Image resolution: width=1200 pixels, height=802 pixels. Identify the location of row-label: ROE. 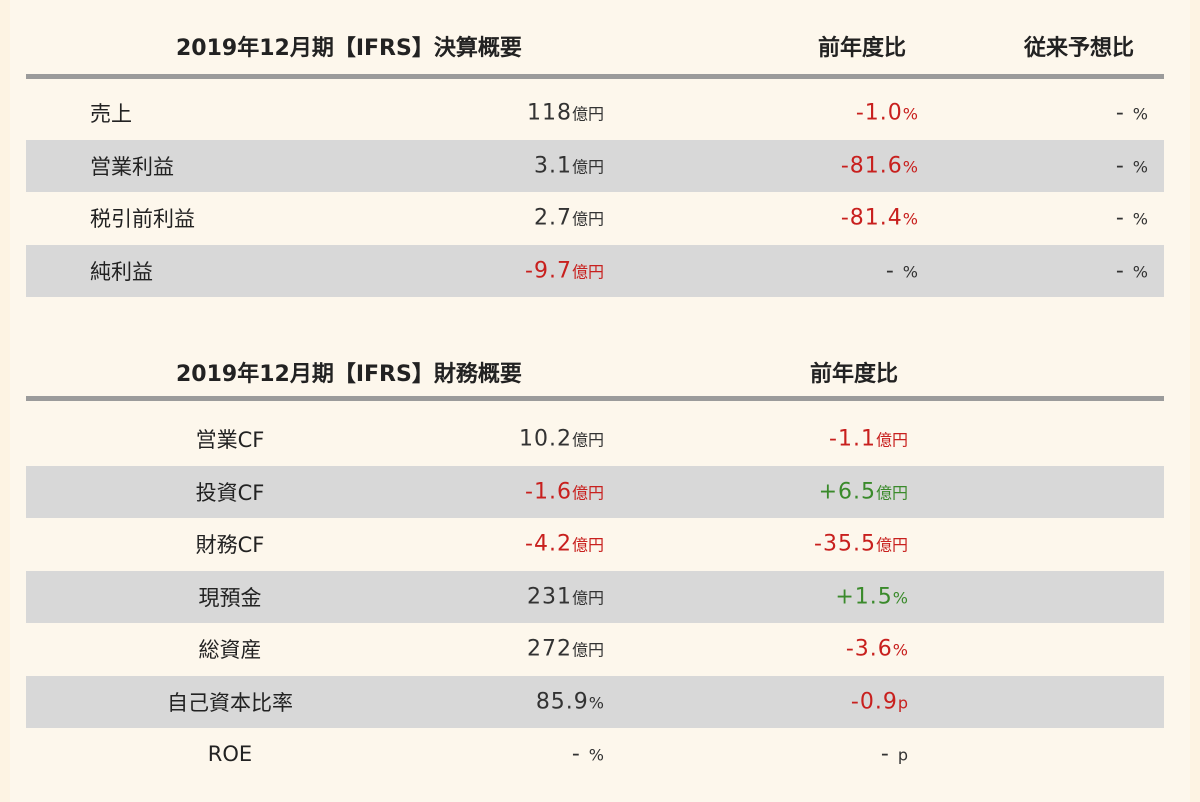
(230, 754).